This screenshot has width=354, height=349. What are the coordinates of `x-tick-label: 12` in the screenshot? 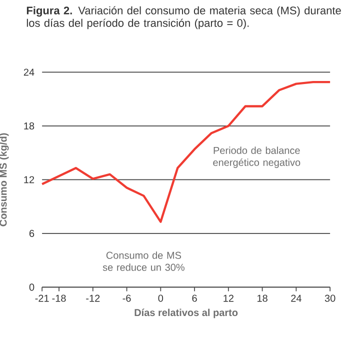 It's located at (229, 298).